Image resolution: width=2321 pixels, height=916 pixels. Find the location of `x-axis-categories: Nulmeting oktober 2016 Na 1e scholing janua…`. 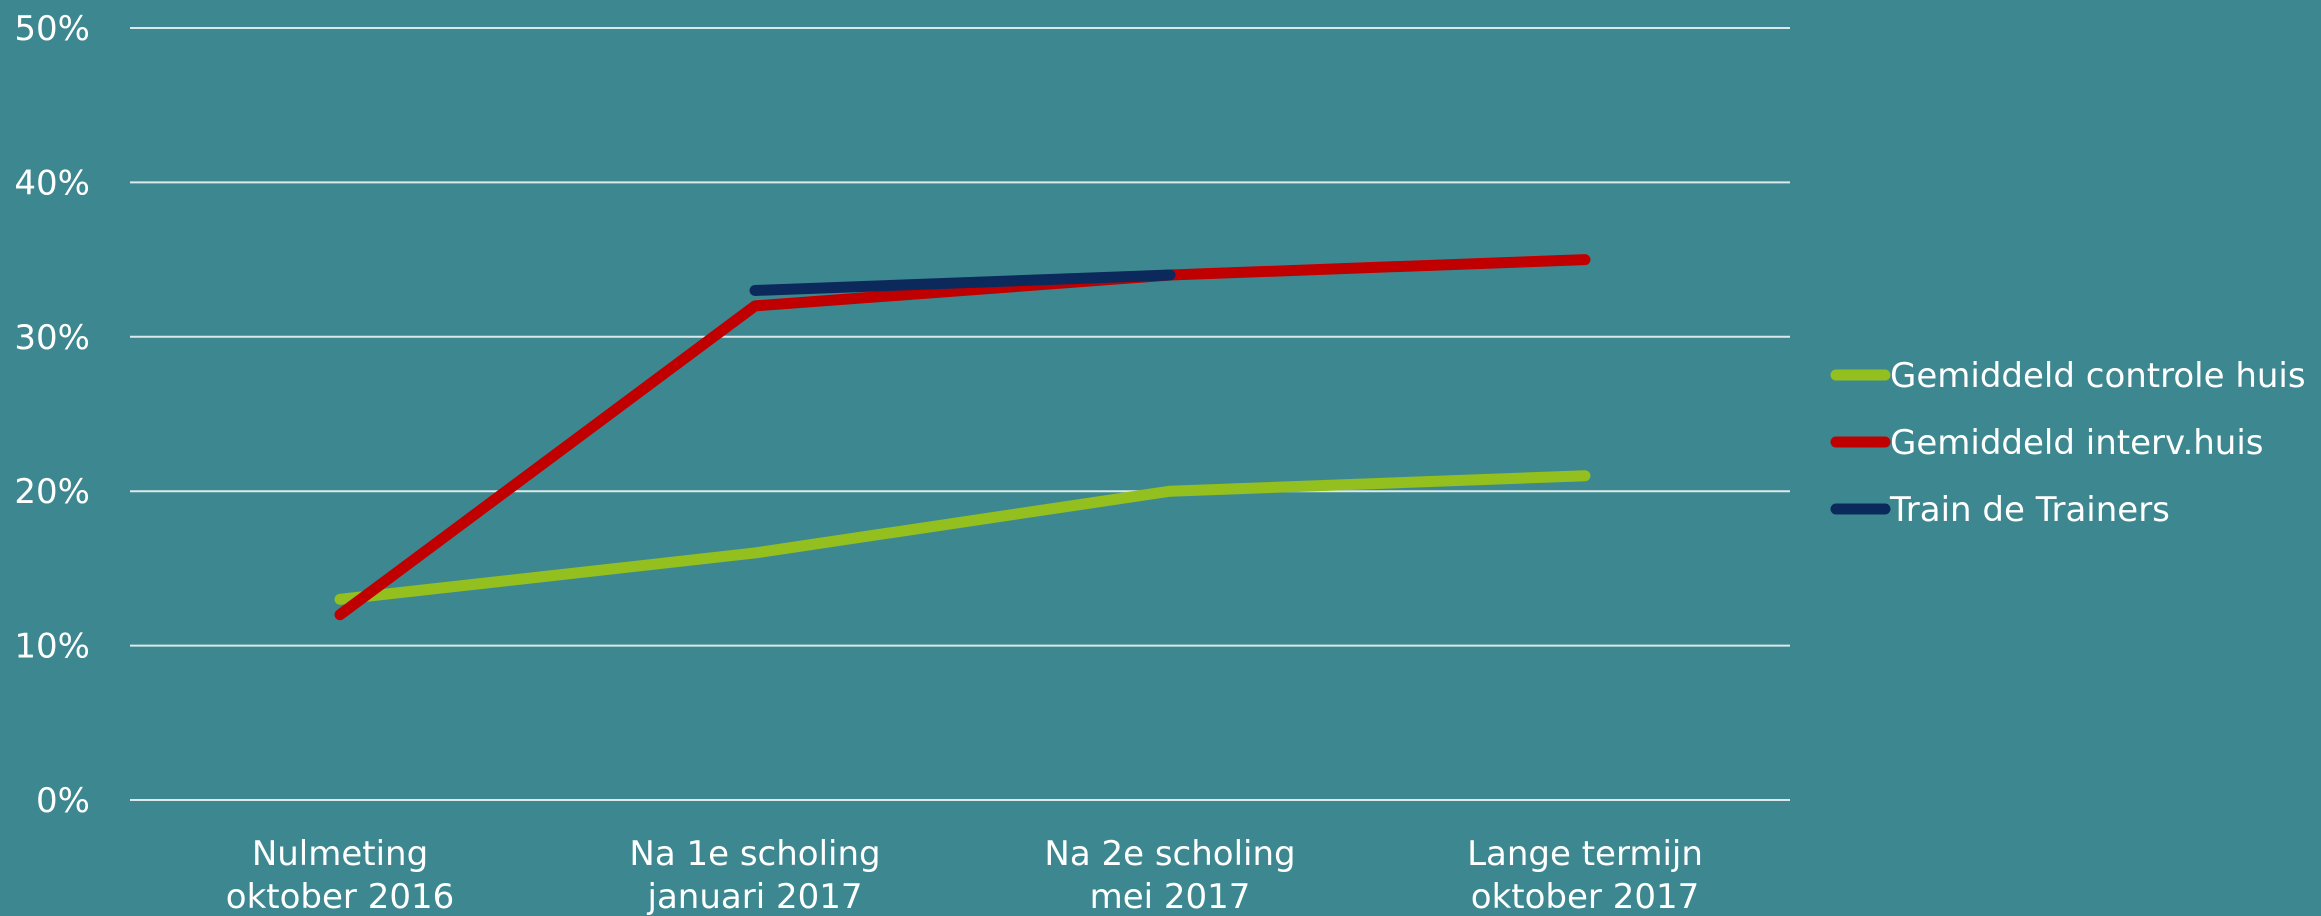

x-axis-categories: Nulmeting oktober 2016 Na 1e scholing janua… is located at coordinates (964, 875).